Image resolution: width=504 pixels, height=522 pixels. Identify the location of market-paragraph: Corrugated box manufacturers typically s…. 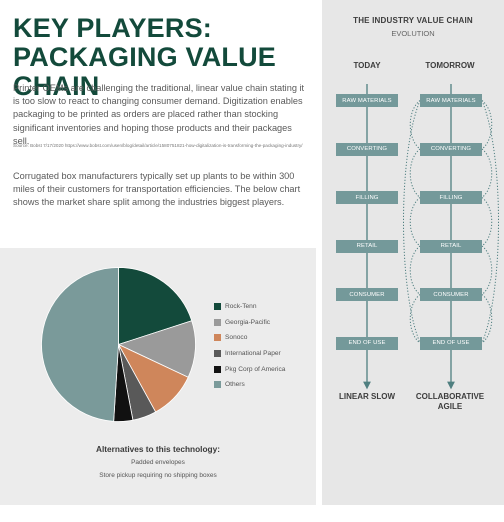
(157, 189).